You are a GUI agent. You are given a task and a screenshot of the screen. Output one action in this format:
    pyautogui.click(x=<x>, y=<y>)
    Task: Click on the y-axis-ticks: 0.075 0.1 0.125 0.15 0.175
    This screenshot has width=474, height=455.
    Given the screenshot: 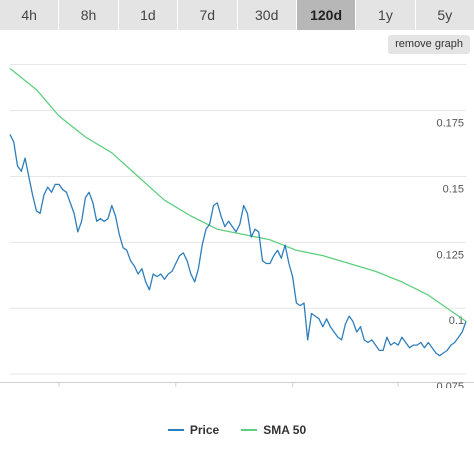 What is the action you would take?
    pyautogui.click(x=450, y=253)
    